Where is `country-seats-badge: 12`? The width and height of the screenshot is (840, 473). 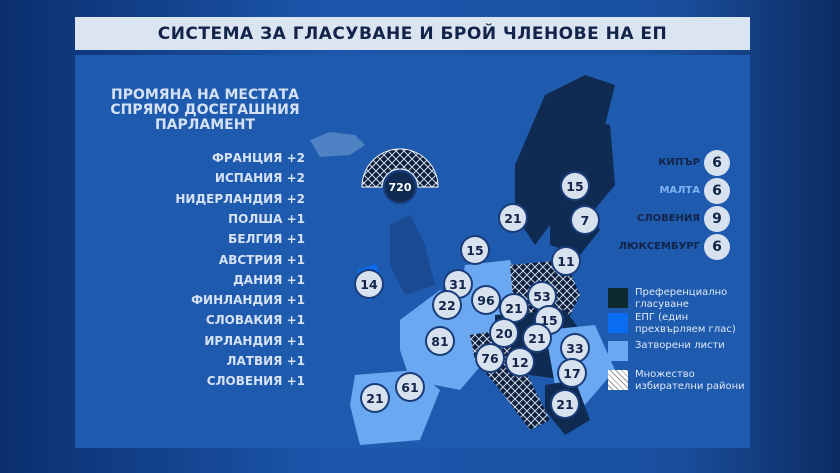
country-seats-badge: 12 is located at coordinates (520, 362).